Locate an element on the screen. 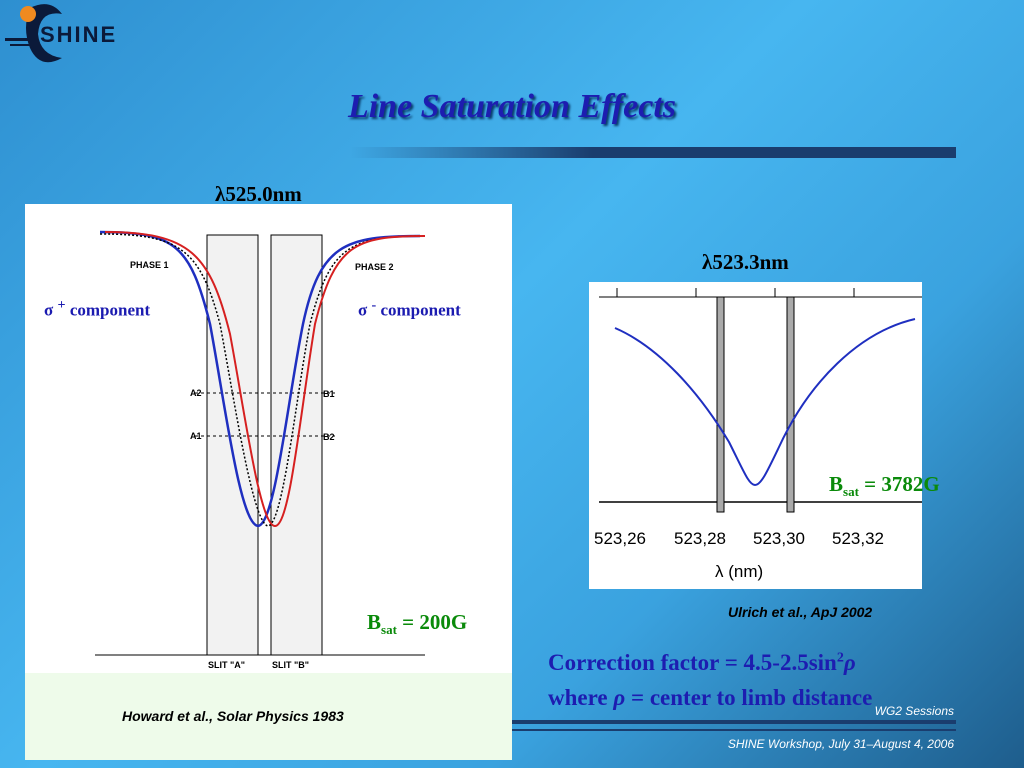 This screenshot has width=1024, height=768. right-plot: 523,26 523,28 523,30 523,32 λ (nm) is located at coordinates (758, 434).